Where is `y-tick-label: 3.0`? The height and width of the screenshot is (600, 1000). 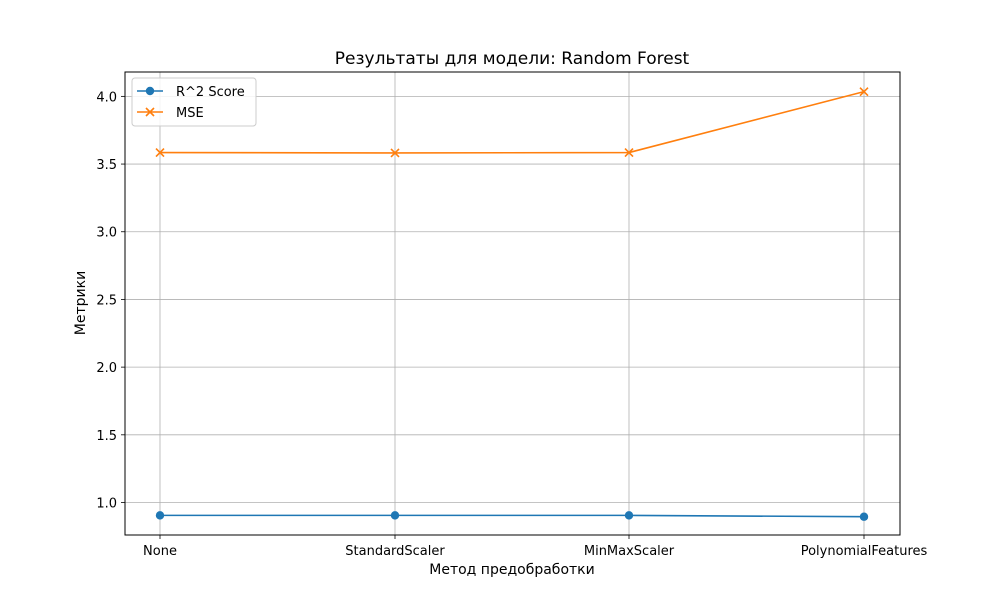
y-tick-label: 3.0 is located at coordinates (106, 233).